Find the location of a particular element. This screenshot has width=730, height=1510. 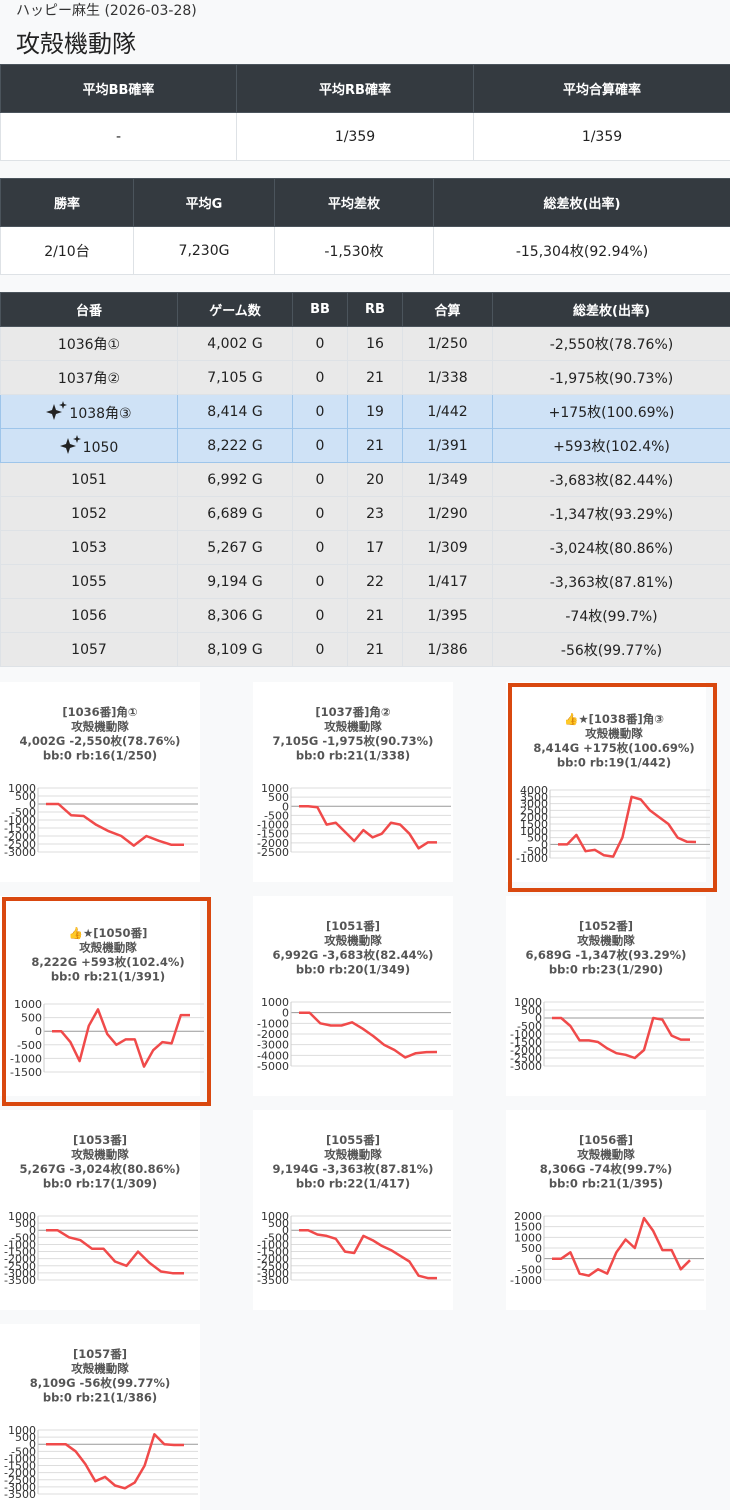

table-cell: +175枚(100.69%) is located at coordinates (611, 411).